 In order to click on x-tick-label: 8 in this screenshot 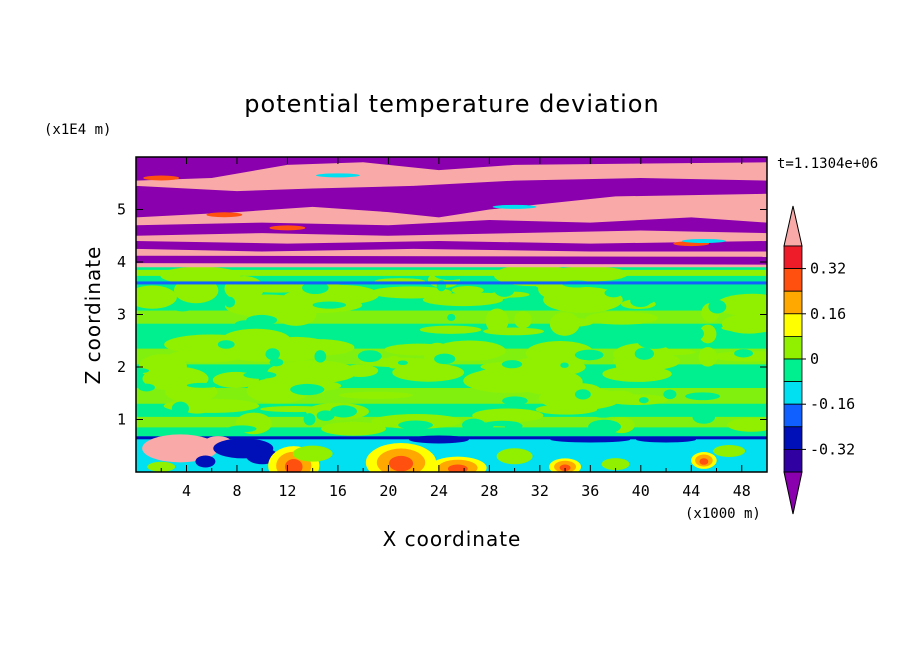, I will do `click(236, 491)`.